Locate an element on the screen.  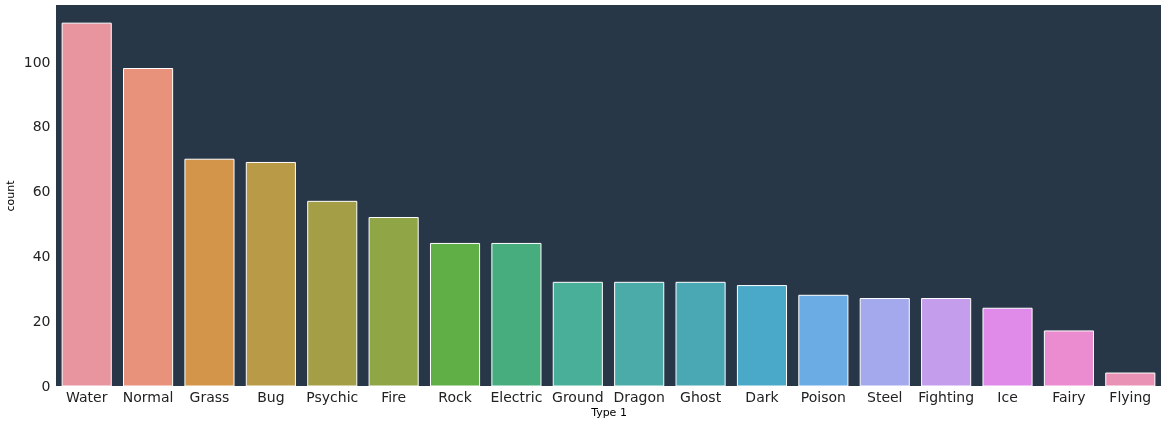
x-tick-label: Psychic is located at coordinates (332, 396).